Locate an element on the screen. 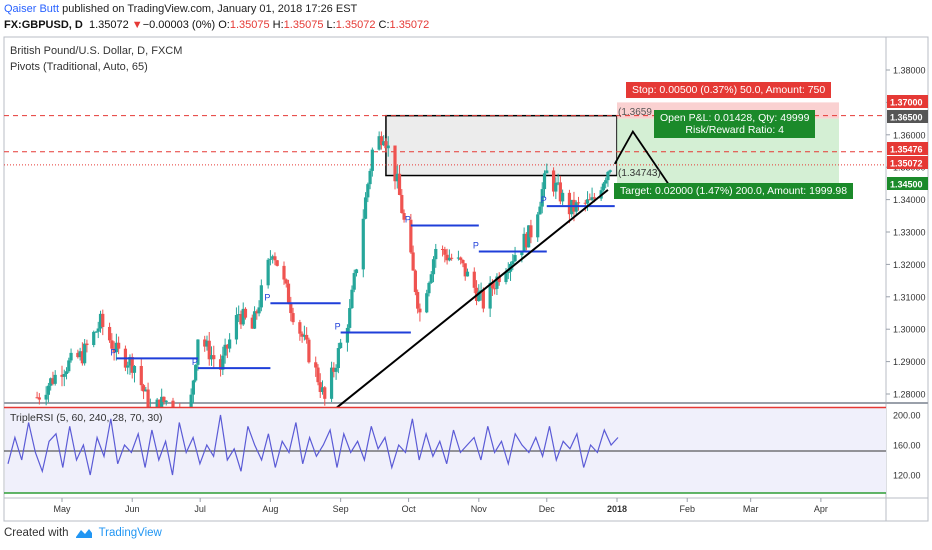 This screenshot has width=932, height=550. low-value: 1.35072 is located at coordinates (355, 25).